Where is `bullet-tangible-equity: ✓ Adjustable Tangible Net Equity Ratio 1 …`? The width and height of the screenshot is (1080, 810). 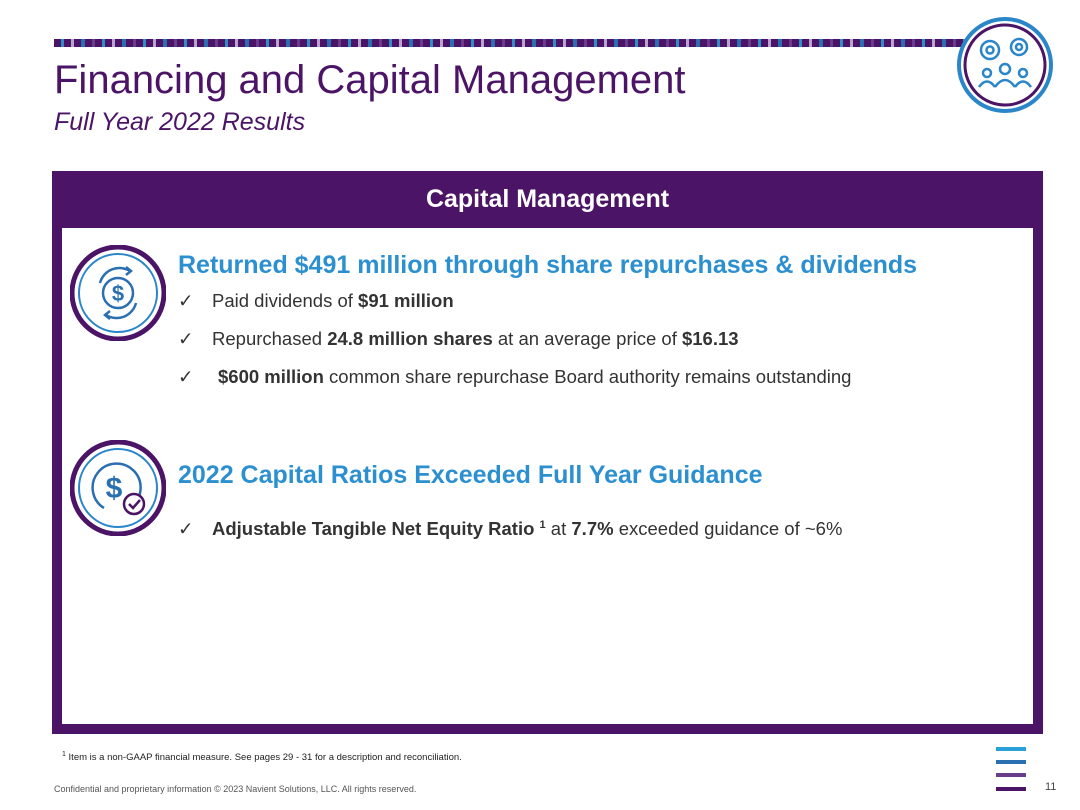 bullet-tangible-equity: ✓ Adjustable Tangible Net Equity Ratio 1 … is located at coordinates (510, 529).